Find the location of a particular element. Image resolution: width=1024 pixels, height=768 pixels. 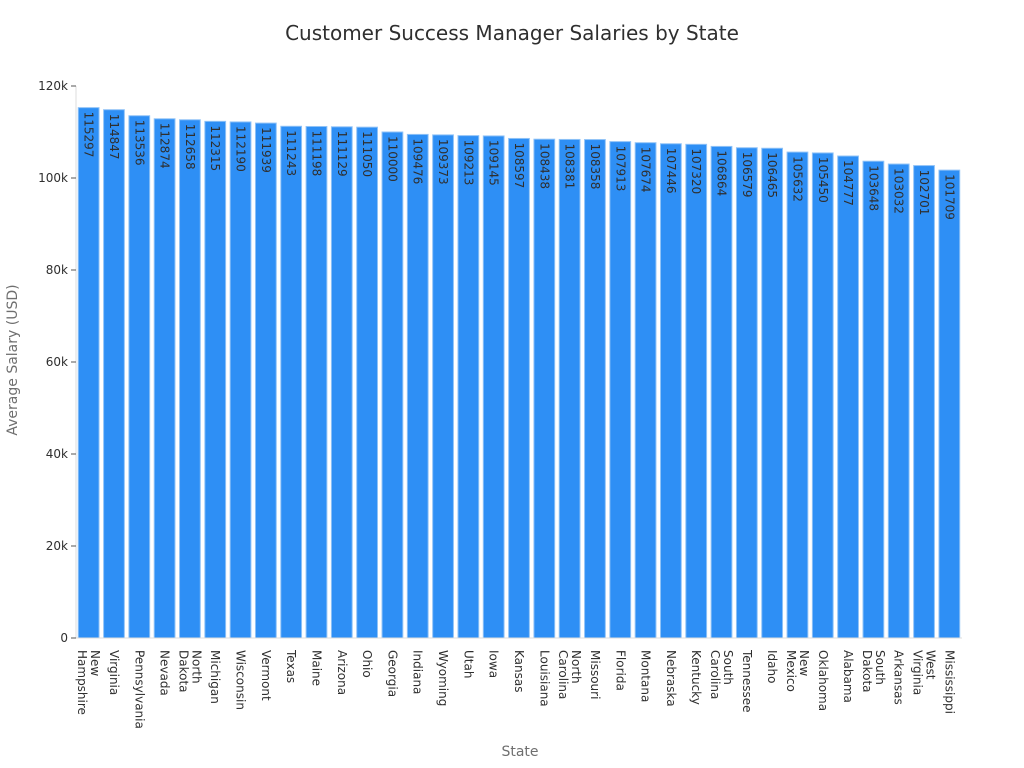

bar-value-label: 108358 is located at coordinates (595, 167).